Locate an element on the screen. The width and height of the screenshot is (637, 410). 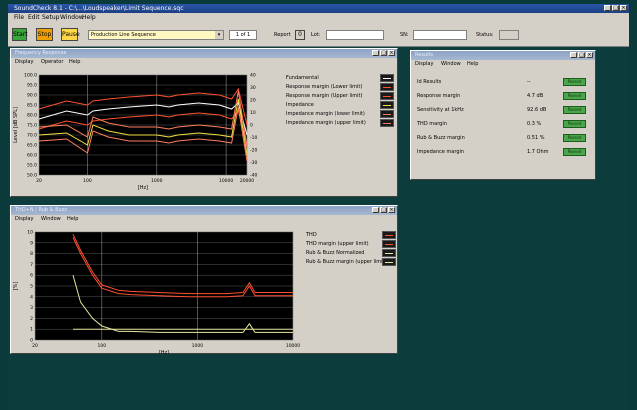
y-tick-label: 3 is located at coordinates (31, 308).